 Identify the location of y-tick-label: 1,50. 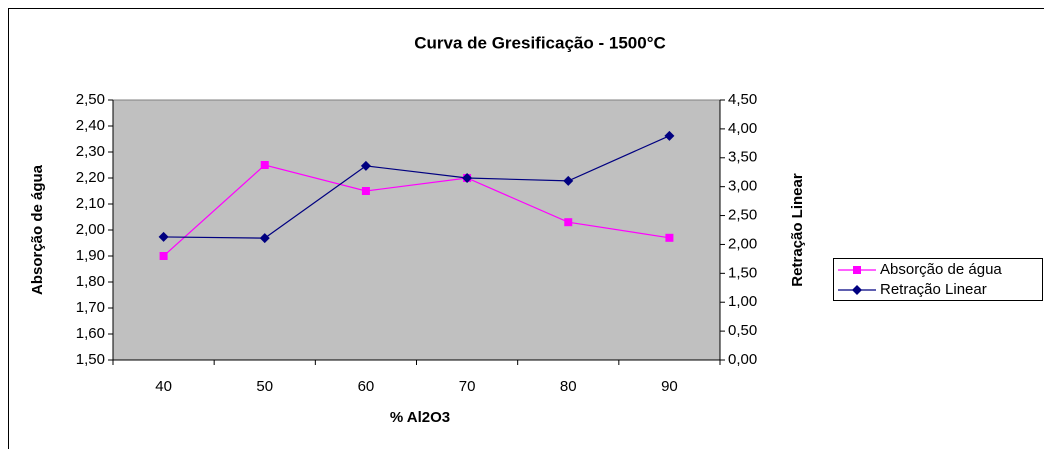
(90, 359).